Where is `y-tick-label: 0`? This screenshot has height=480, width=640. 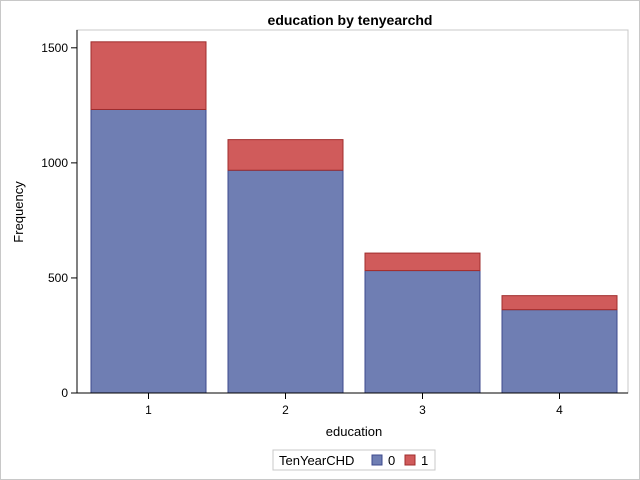 y-tick-label: 0 is located at coordinates (64, 393).